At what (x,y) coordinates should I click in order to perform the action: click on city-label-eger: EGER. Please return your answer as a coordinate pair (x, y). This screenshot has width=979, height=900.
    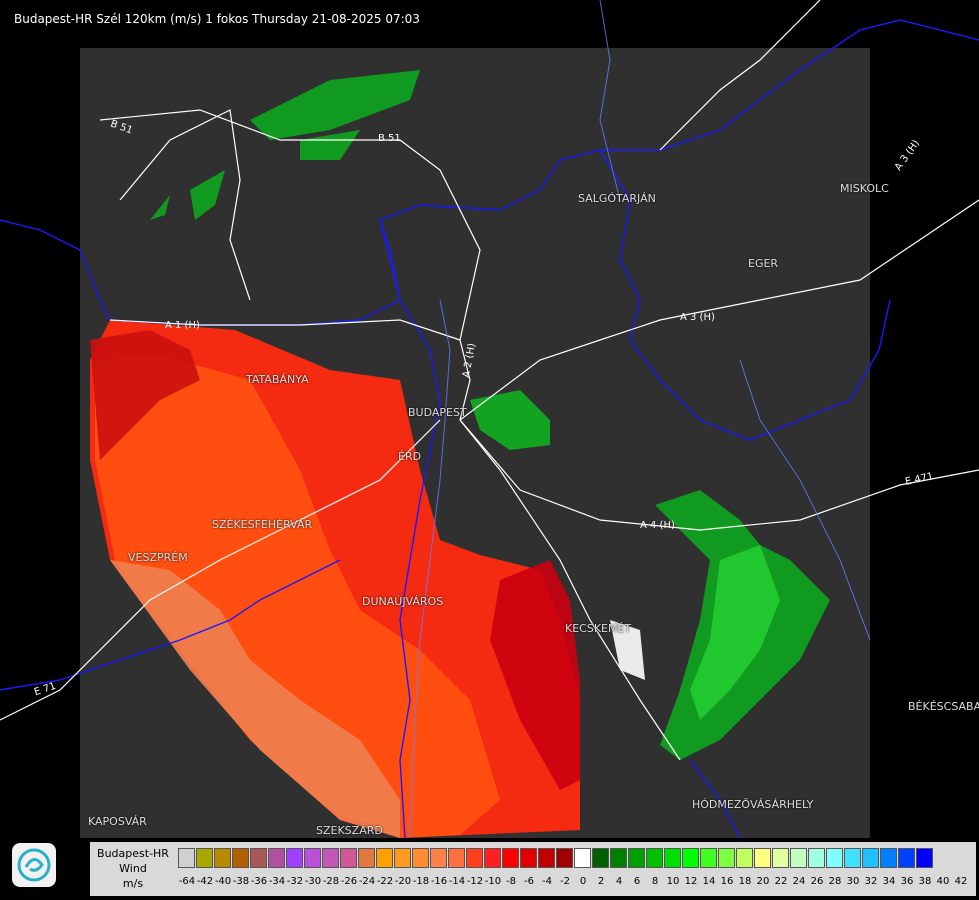
    Looking at the image, I should click on (763, 263).